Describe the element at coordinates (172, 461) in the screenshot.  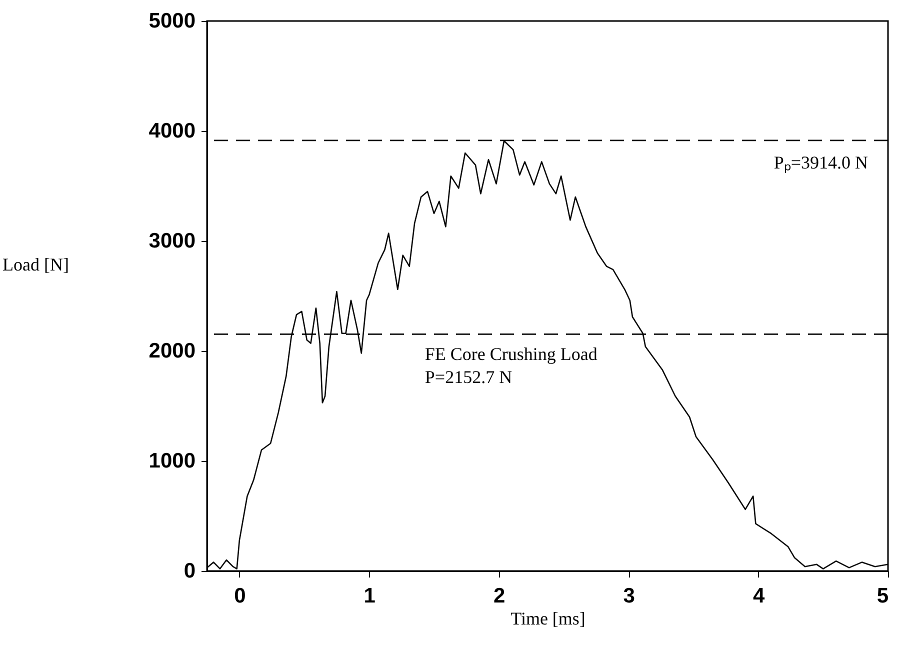
I see `y-tick-label: 1000` at that location.